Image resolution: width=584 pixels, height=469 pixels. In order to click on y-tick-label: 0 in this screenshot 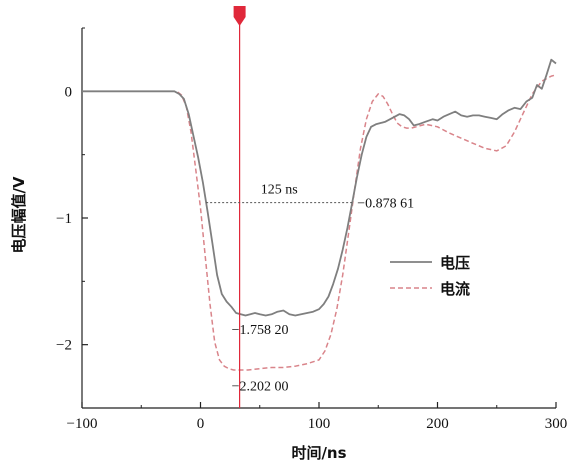, I will do `click(69, 92)`.